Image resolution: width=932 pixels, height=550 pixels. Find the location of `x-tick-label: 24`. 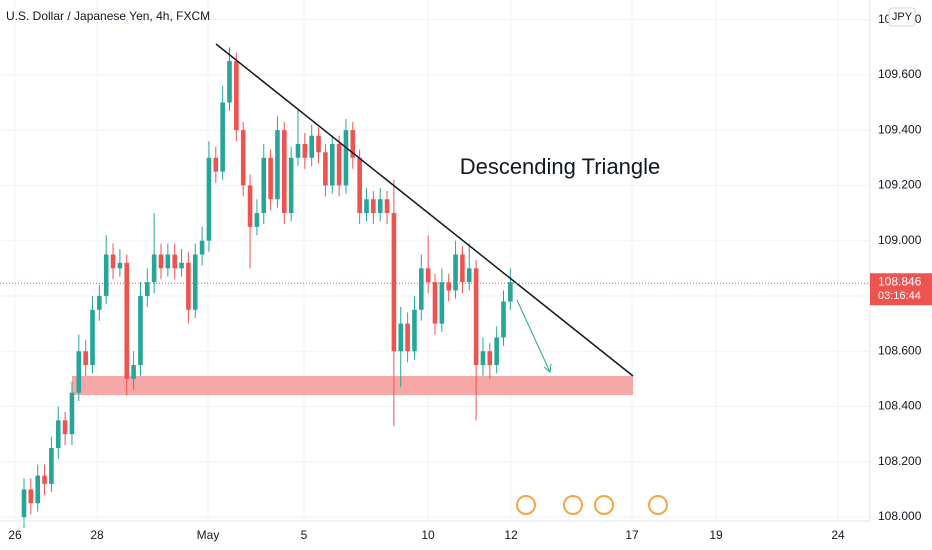

x-tick-label: 24 is located at coordinates (838, 535).